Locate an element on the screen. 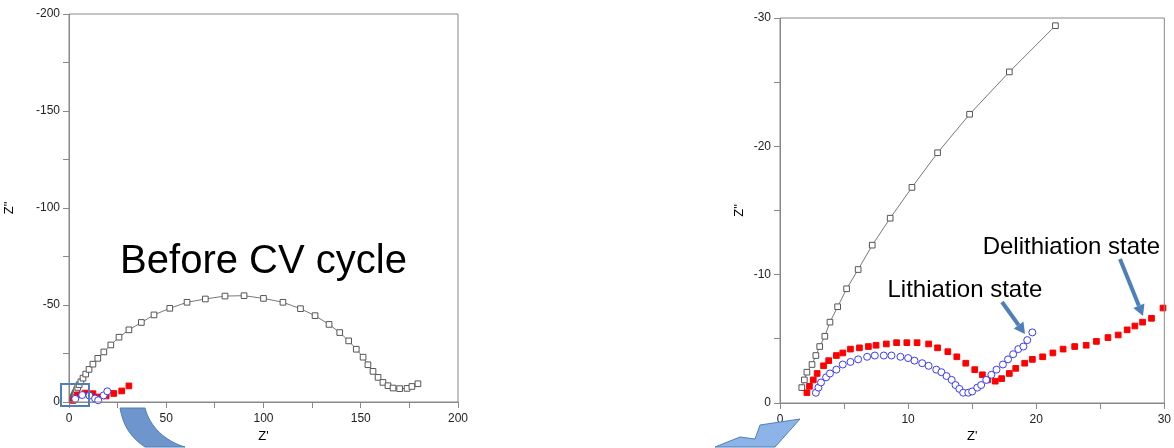  y-tick-label: -20 is located at coordinates (762, 145).